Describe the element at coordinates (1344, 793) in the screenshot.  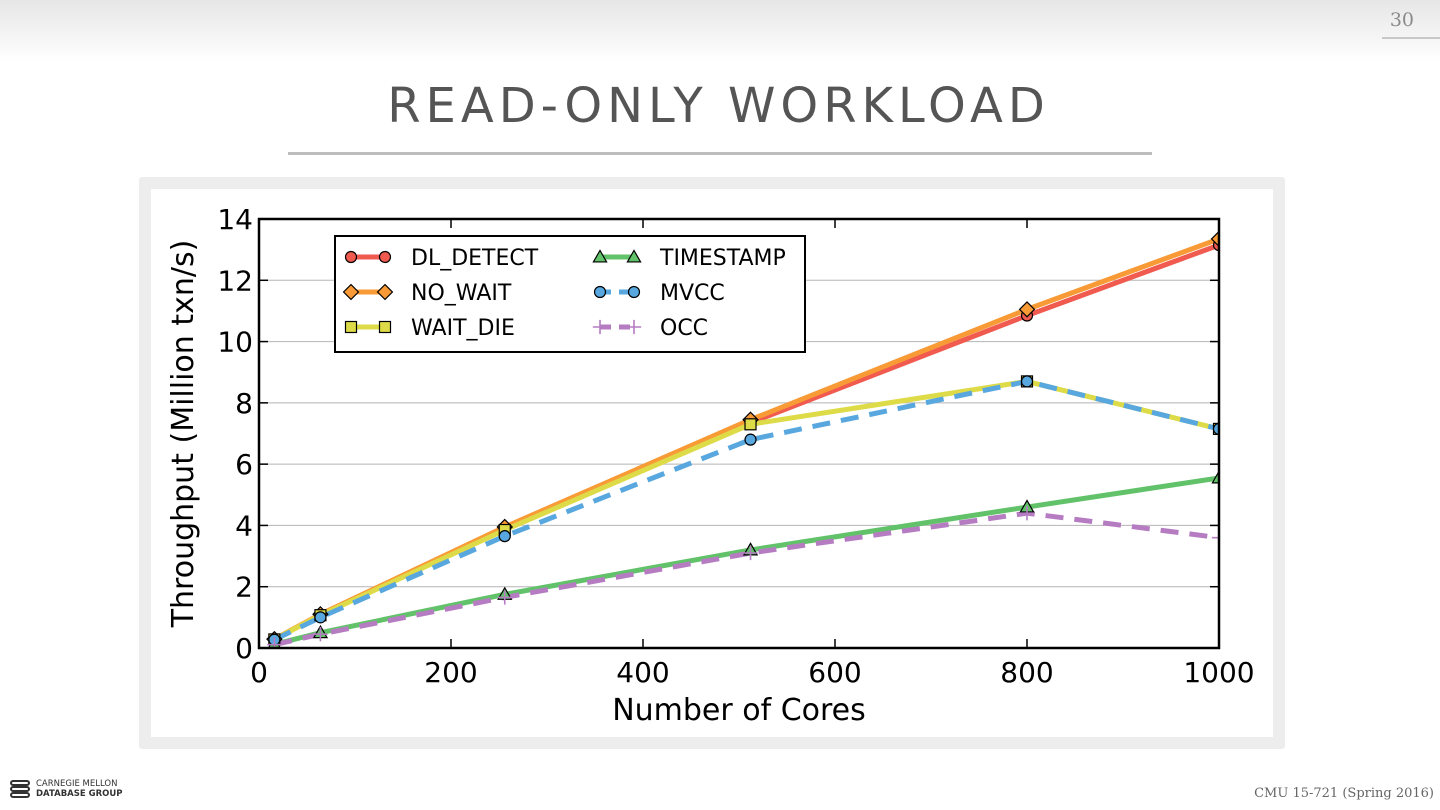
I see `course-footer: CMU 15-721 (Spring 2016)` at that location.